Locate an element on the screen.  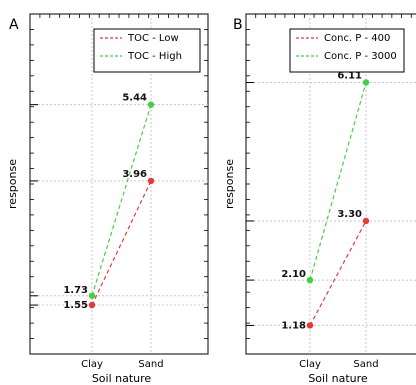
data-label: 3.96 is located at coordinates (134, 174).